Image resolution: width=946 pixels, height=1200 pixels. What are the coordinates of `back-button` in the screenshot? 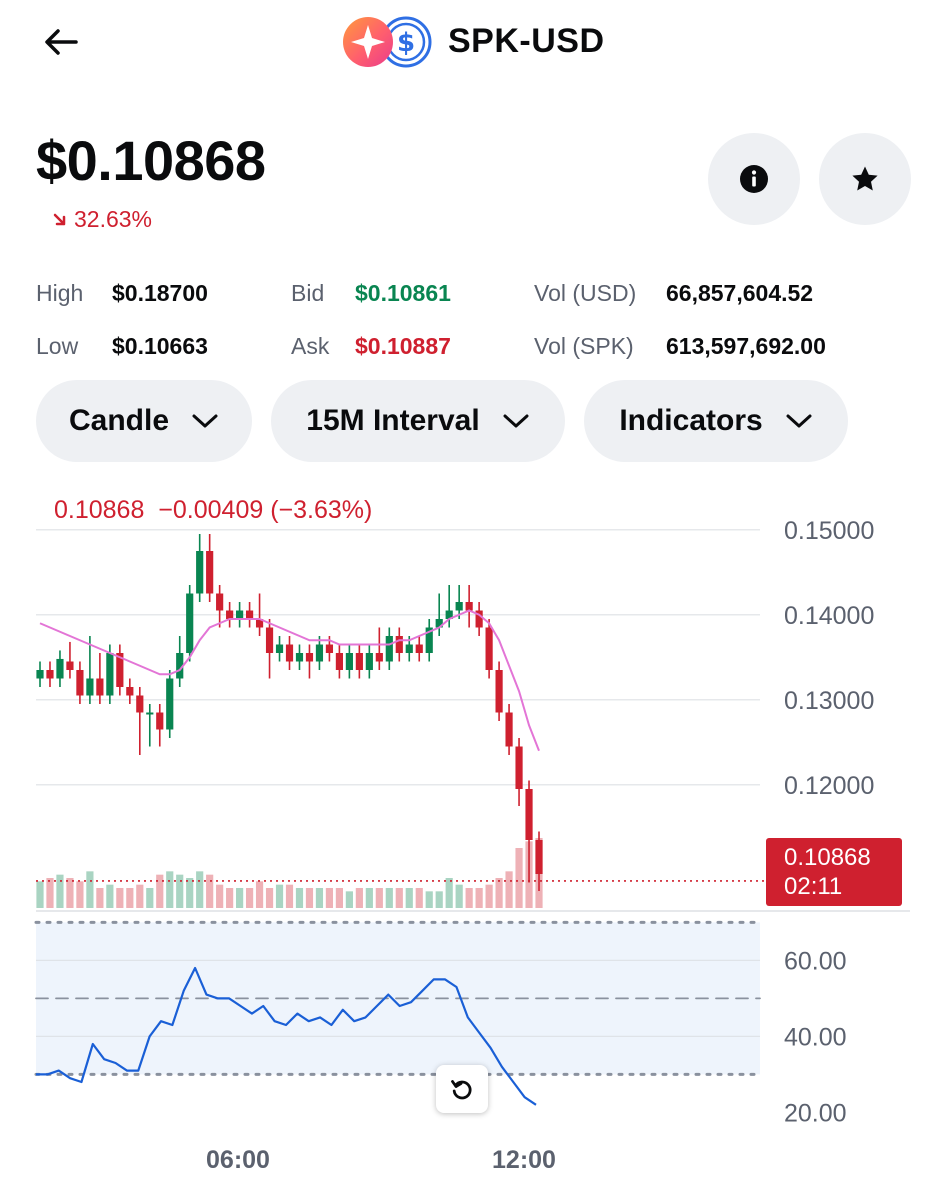 It's located at (62, 42).